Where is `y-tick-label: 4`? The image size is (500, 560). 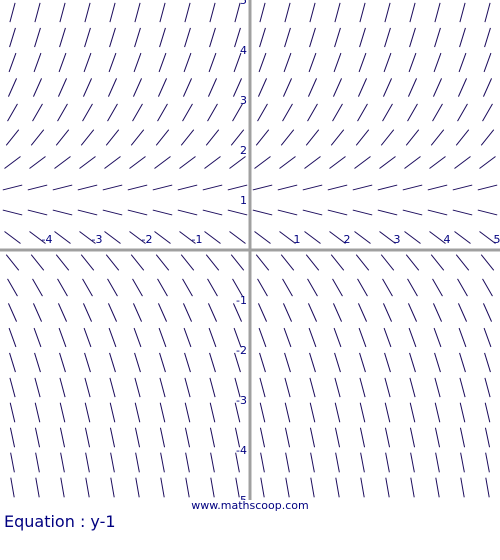 y-tick-label: 4 is located at coordinates (243, 50).